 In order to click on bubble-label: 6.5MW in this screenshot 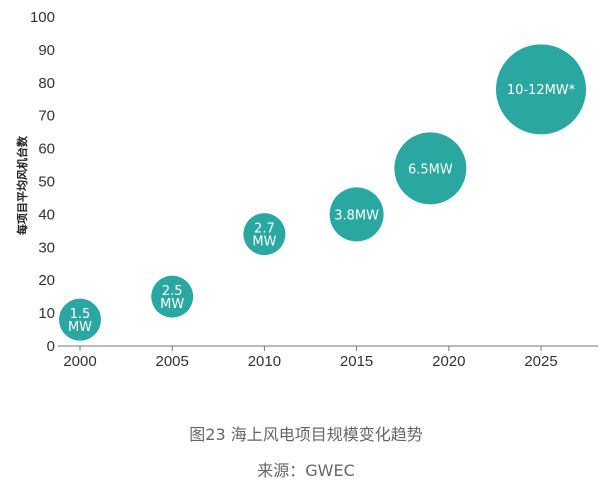, I will do `click(430, 169)`.